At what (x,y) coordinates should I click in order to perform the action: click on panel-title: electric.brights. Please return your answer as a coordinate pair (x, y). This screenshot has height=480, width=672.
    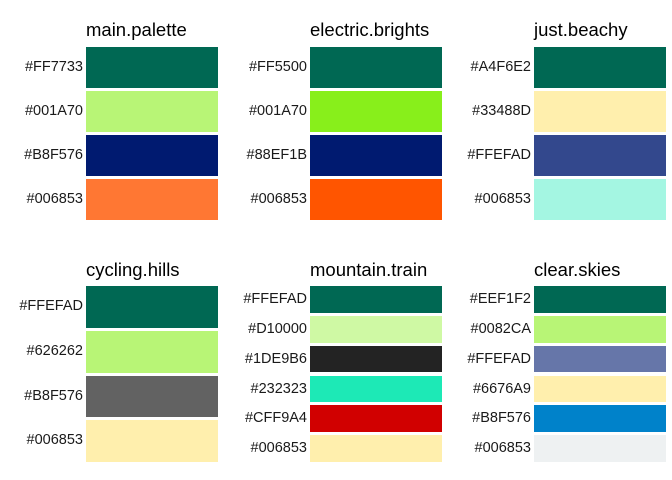
    Looking at the image, I should click on (370, 29).